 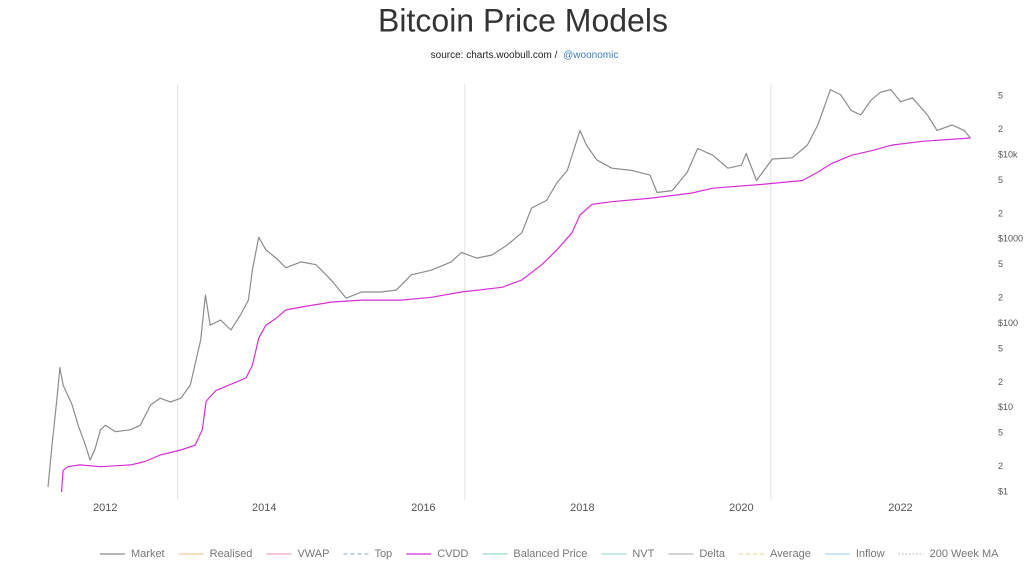 I want to click on legend-label: NVT, so click(x=643, y=554).